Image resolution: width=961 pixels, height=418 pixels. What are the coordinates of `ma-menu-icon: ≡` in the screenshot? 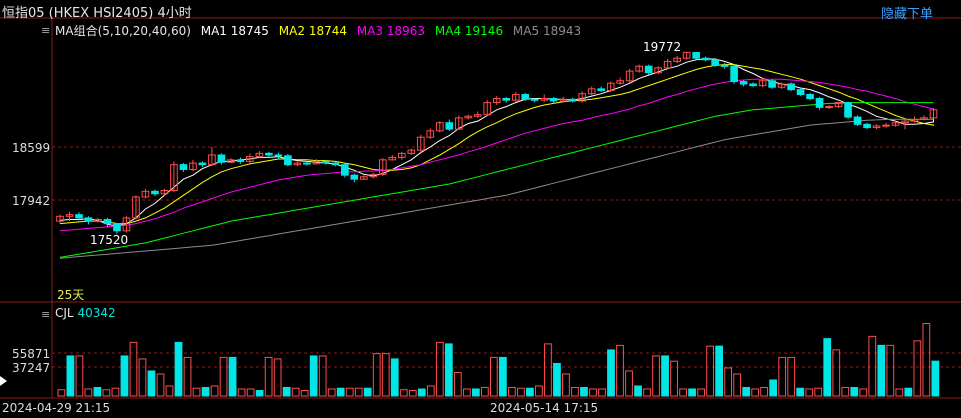 It's located at (46, 30).